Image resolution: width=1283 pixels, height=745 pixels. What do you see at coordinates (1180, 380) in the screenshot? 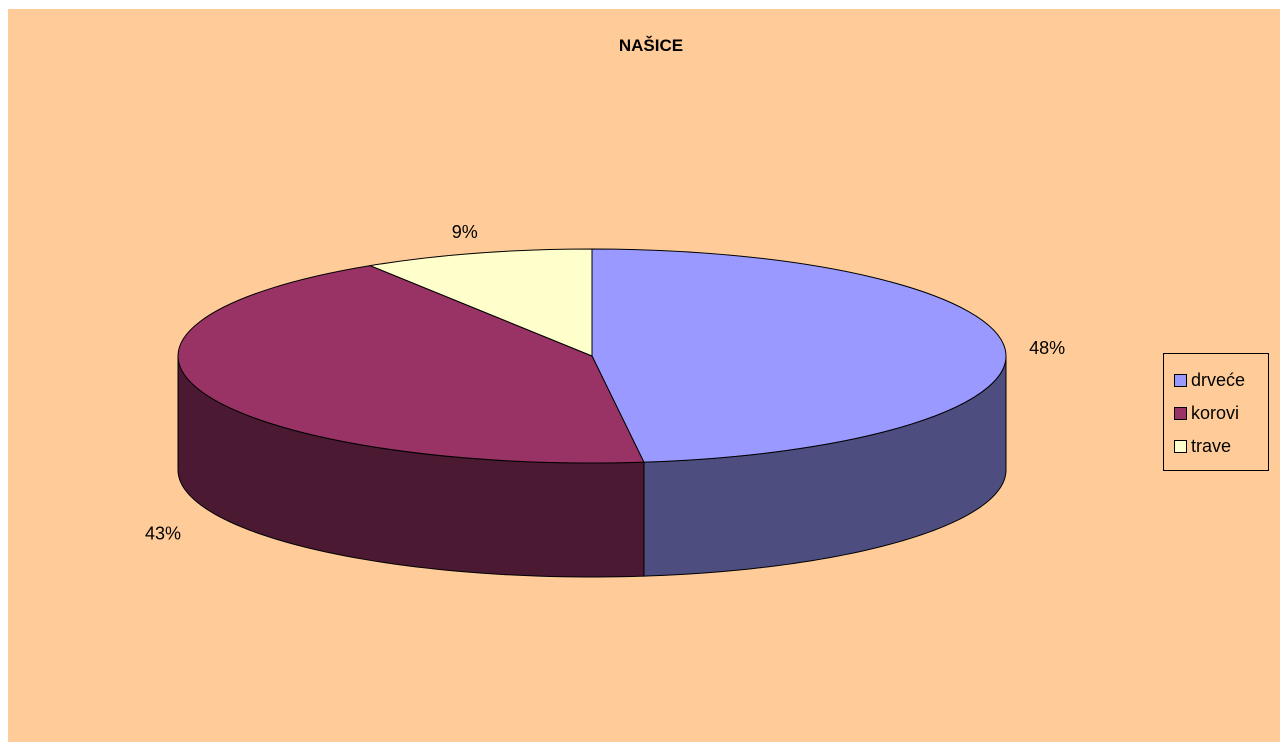
I see `legend-swatch-drvece` at bounding box center [1180, 380].